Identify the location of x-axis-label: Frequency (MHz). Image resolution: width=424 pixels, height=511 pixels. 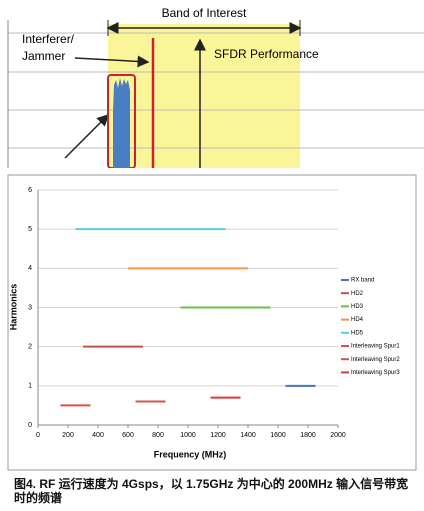
(190, 454).